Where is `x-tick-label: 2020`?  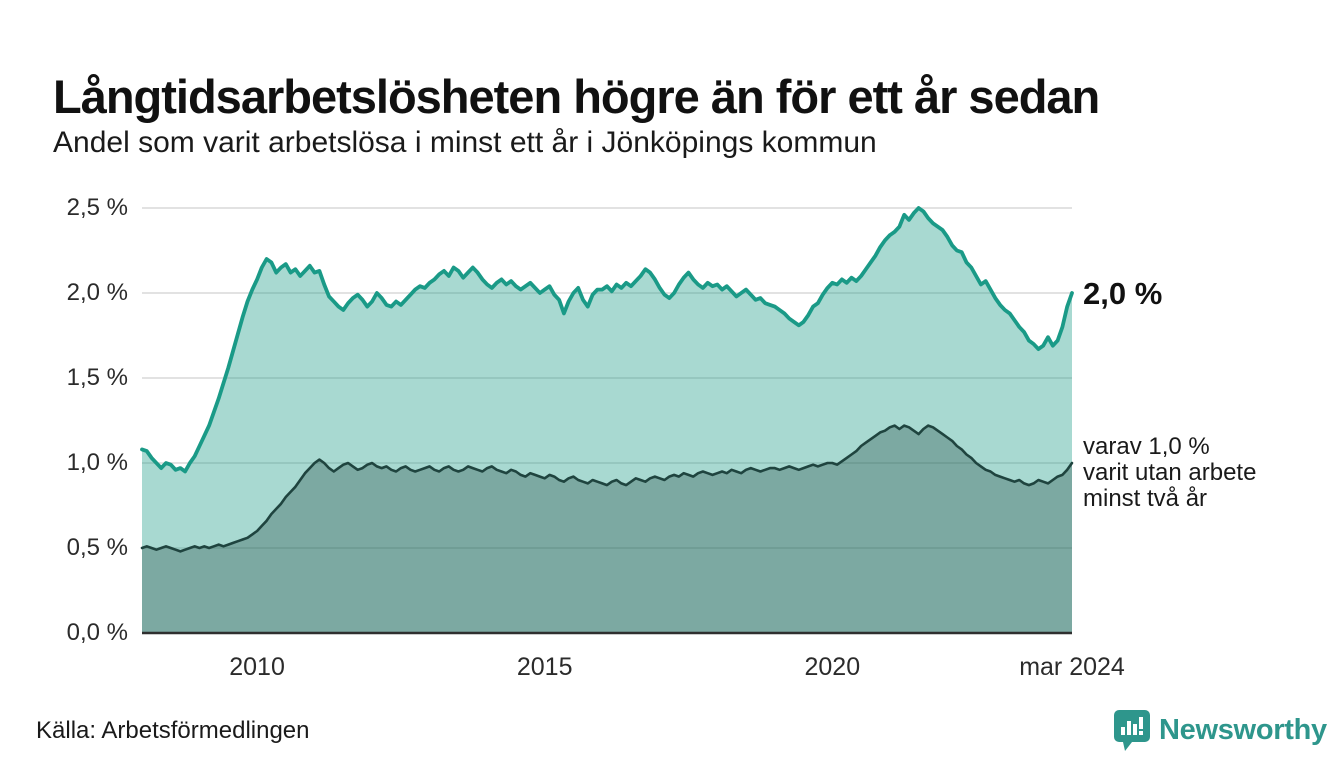 x-tick-label: 2020 is located at coordinates (832, 667).